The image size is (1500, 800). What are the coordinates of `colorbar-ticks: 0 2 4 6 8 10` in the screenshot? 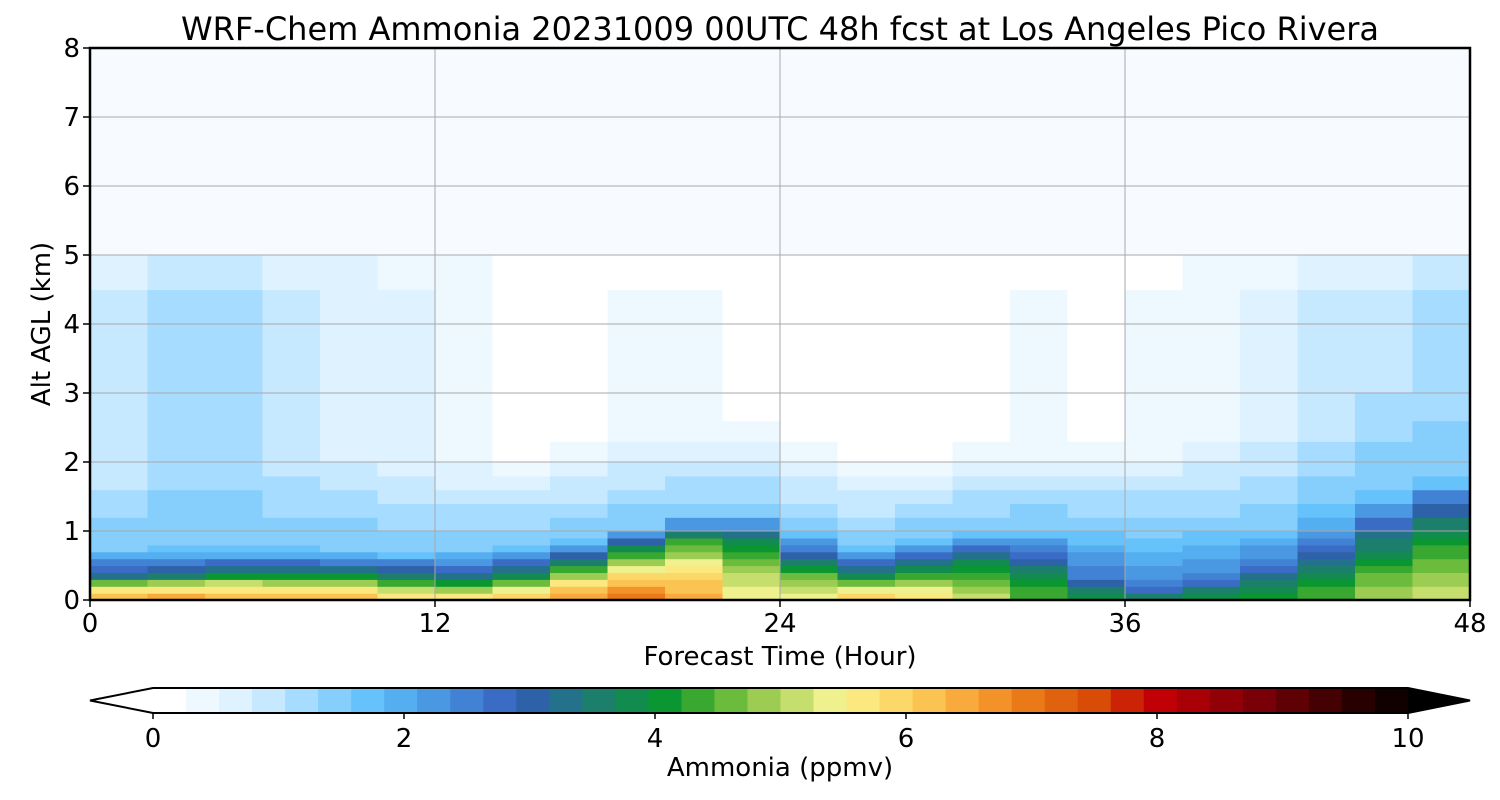 It's located at (785, 733).